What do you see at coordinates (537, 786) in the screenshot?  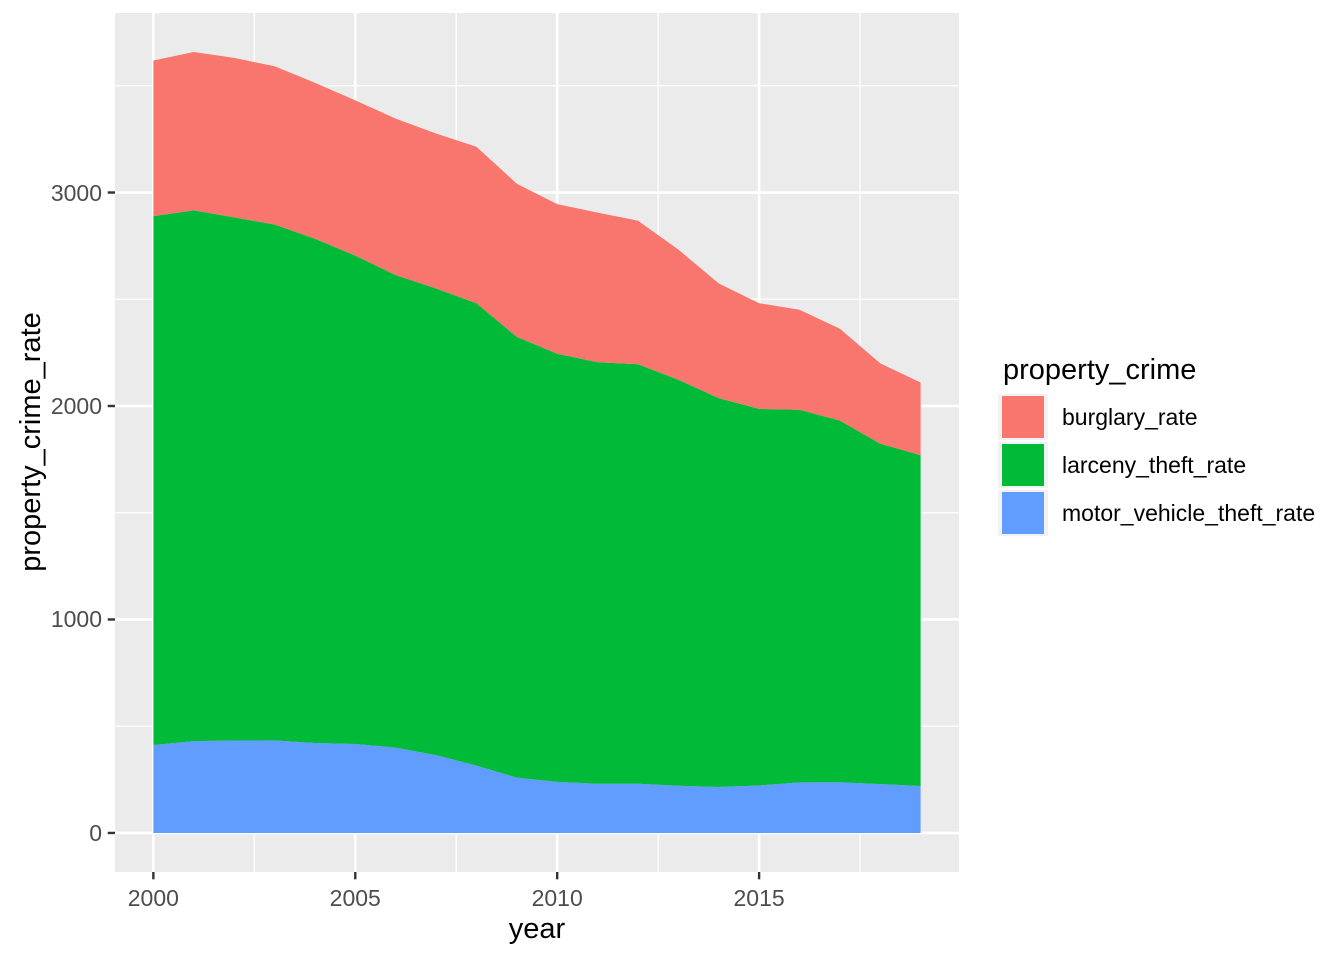 I see `area-motor_vehicle_theft_rate` at bounding box center [537, 786].